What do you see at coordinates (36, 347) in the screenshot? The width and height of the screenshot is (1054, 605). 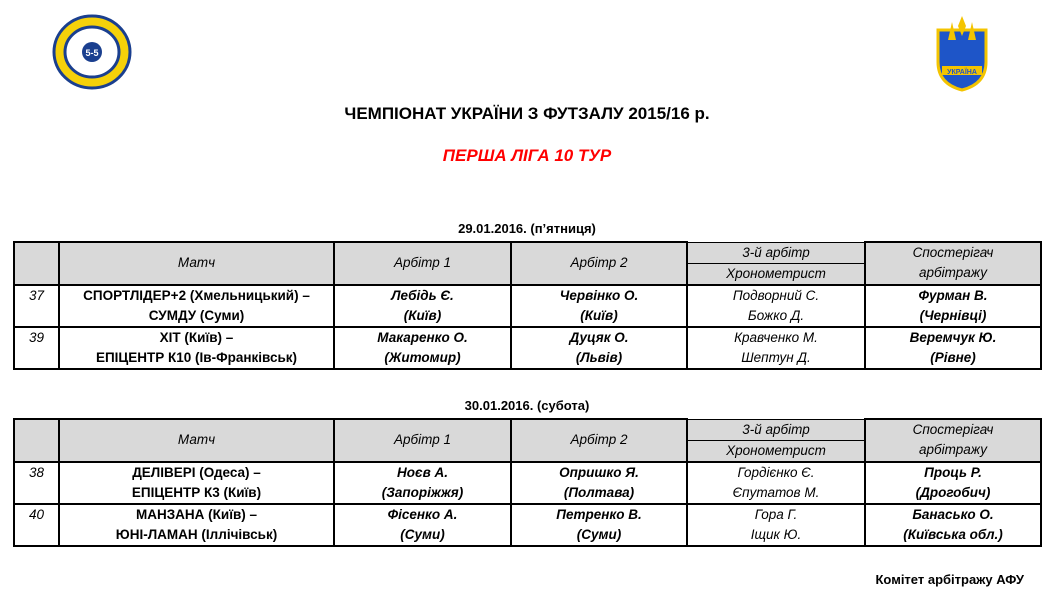 I see `match-number: 39` at bounding box center [36, 347].